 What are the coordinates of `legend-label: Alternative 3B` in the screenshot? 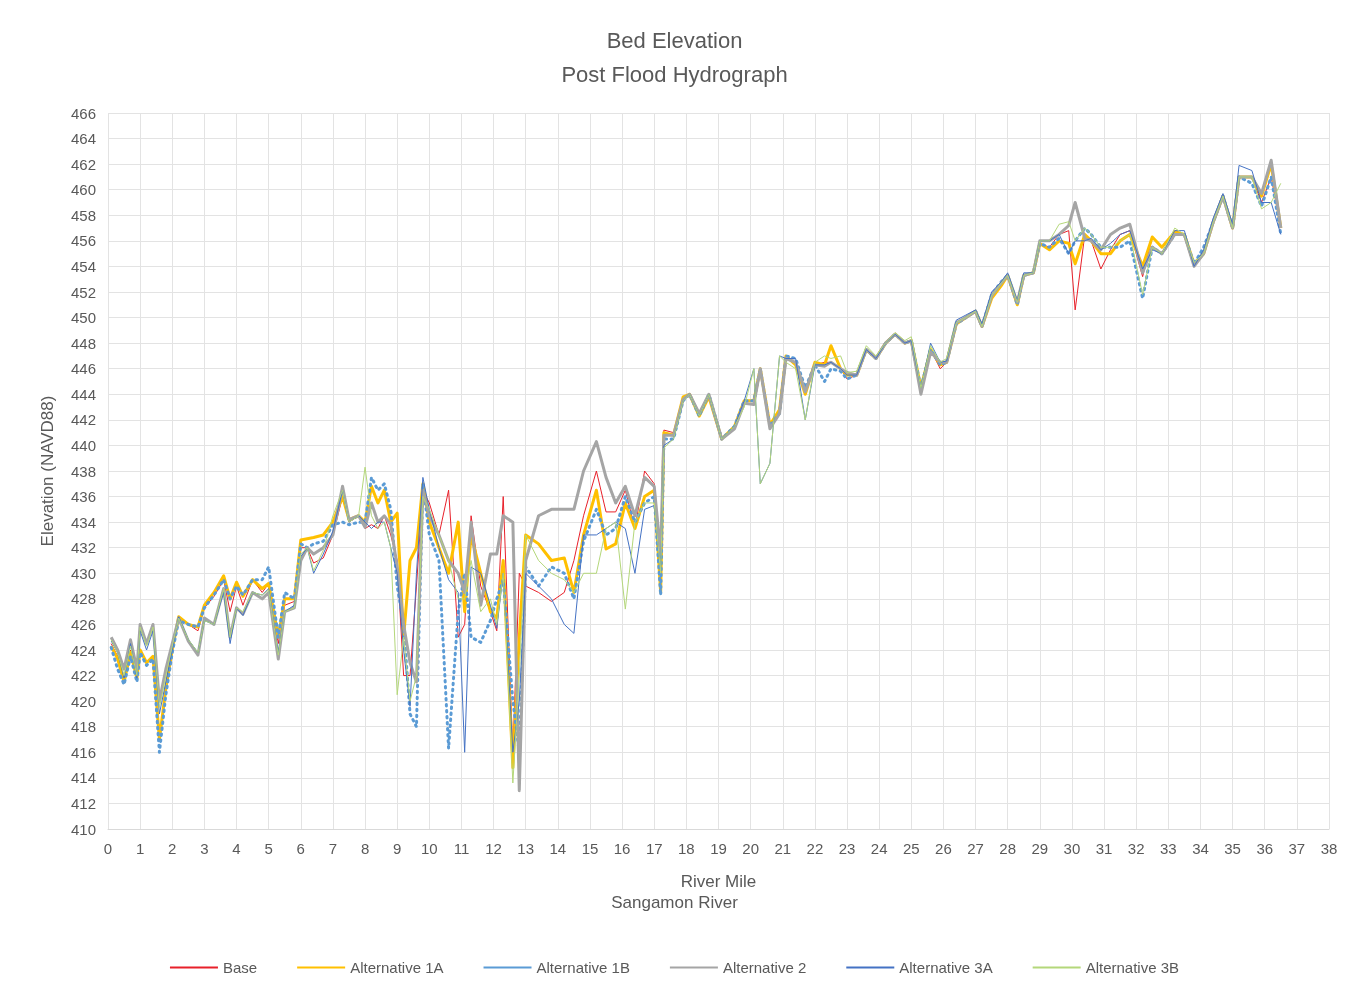 It's located at (1132, 967).